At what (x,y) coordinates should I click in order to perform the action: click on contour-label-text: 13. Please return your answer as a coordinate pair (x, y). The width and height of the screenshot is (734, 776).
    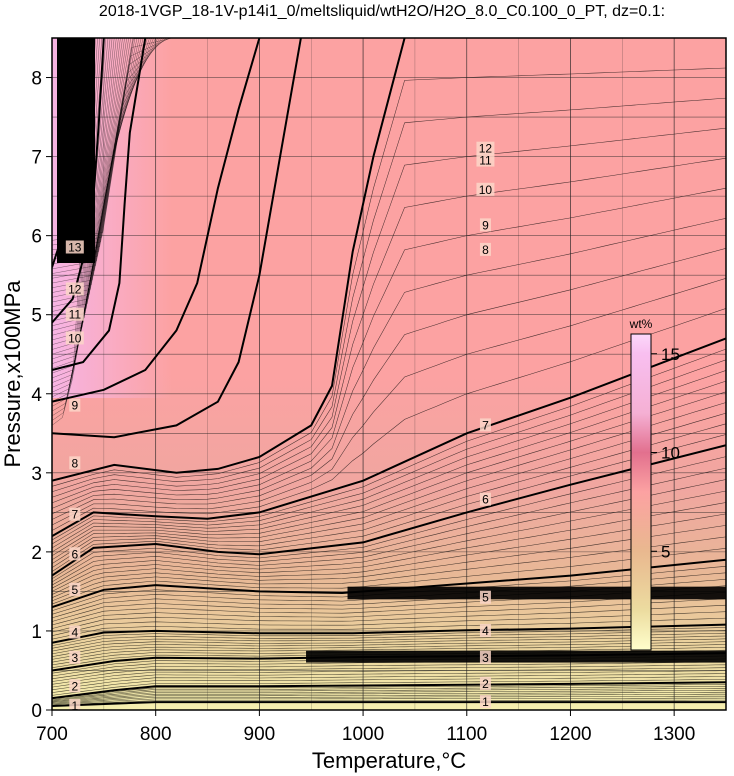
    Looking at the image, I should click on (75, 248).